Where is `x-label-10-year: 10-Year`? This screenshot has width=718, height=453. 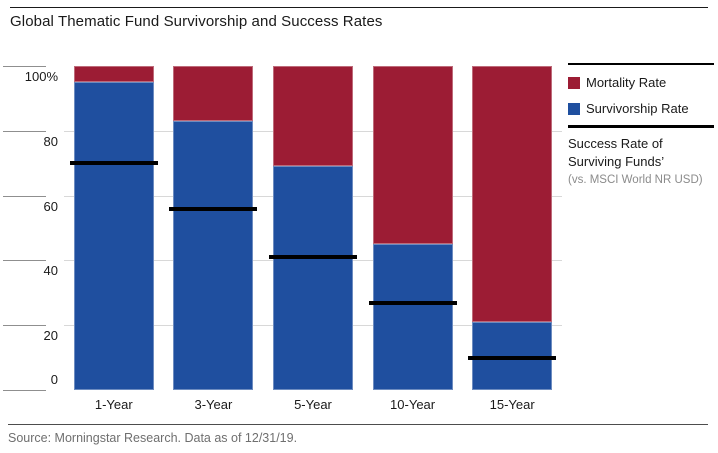 x-label-10-year: 10-Year is located at coordinates (413, 404).